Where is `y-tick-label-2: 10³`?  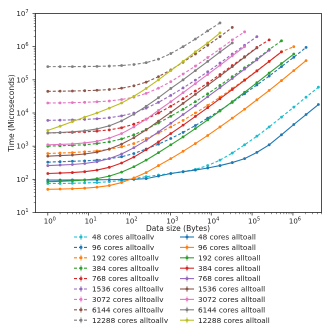 y-tick-label-2: 10³ is located at coordinates (22, 146).